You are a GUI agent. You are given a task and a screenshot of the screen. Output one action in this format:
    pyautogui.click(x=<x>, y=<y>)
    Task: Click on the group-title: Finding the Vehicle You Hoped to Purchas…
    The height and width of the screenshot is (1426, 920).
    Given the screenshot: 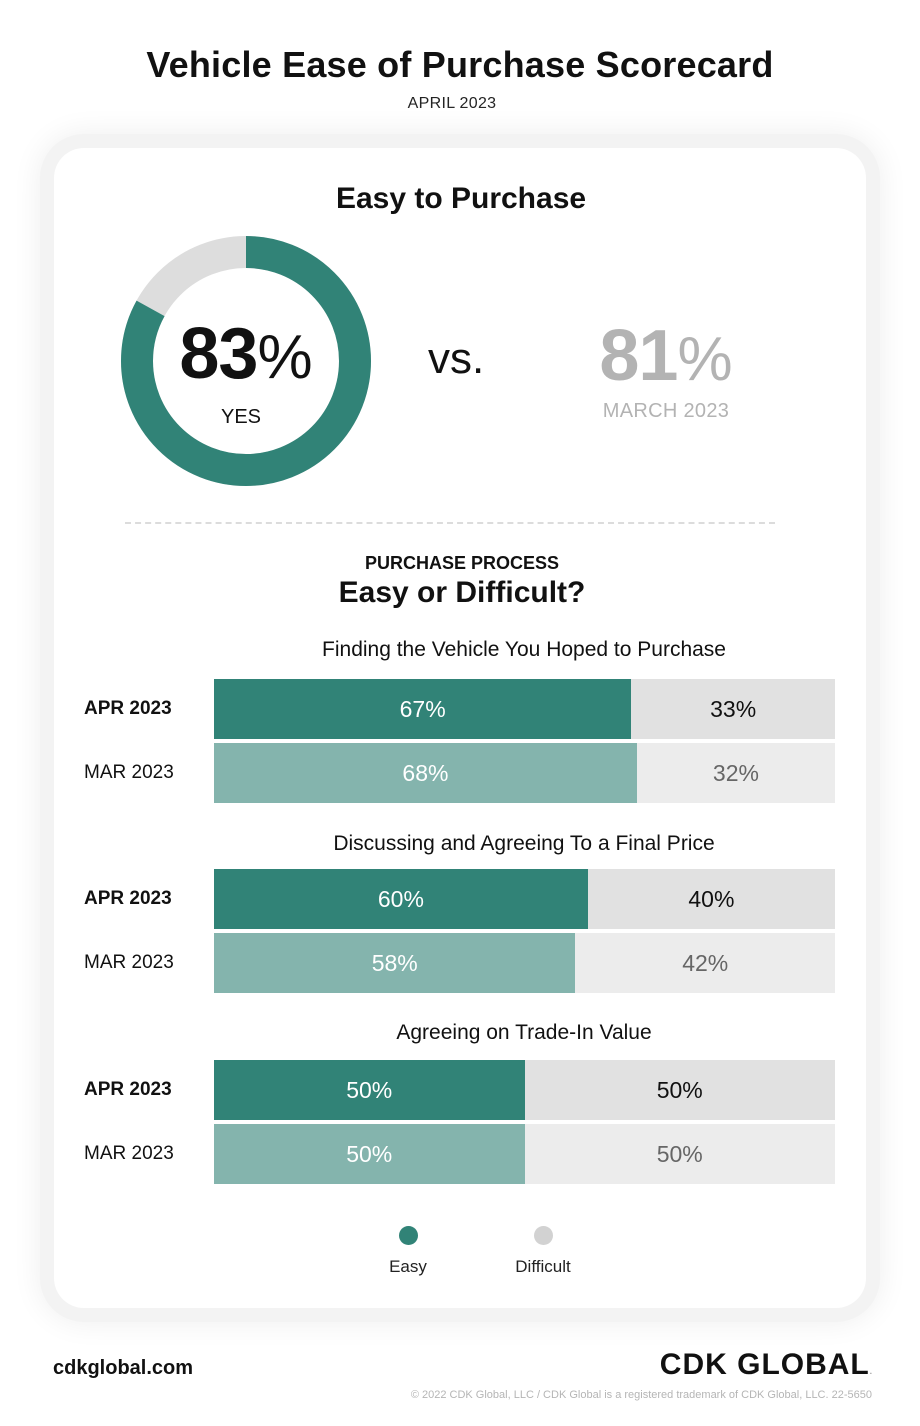 What is the action you would take?
    pyautogui.click(x=524, y=649)
    